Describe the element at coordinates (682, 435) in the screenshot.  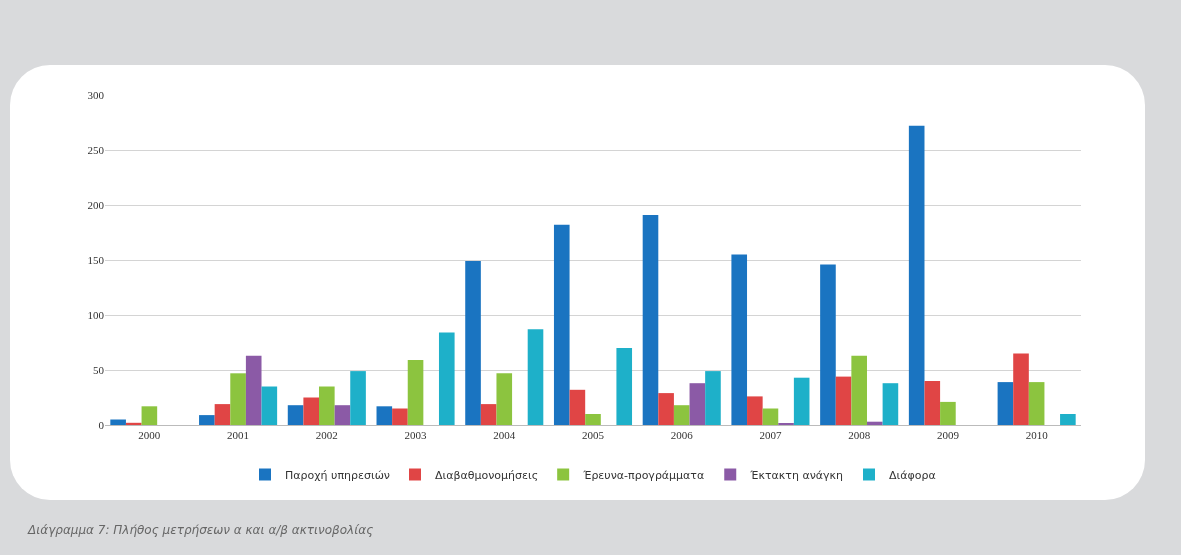
I see `x-tick-label: 2006` at that location.